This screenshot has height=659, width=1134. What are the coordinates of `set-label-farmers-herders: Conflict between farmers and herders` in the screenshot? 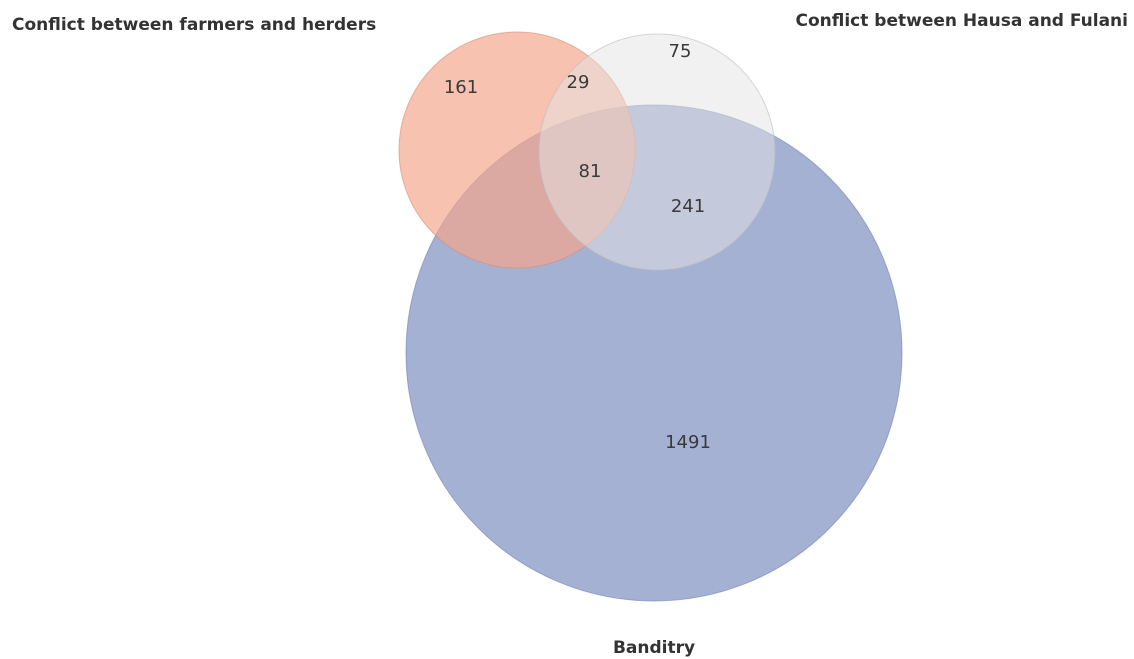 It's located at (194, 25).